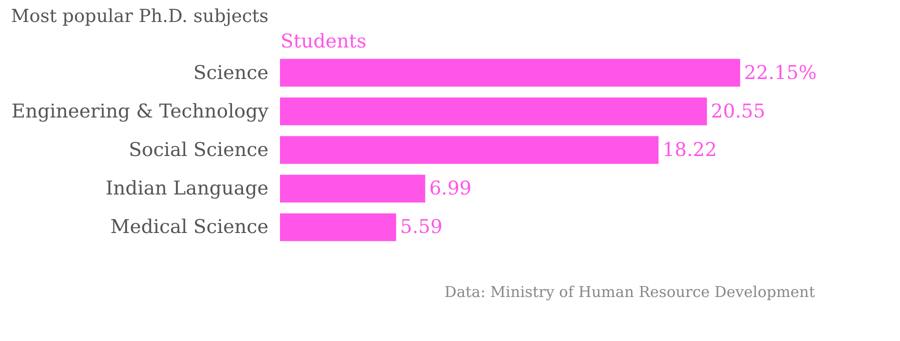  Describe the element at coordinates (230, 73) in the screenshot. I see `y-tick-label: Science` at that location.